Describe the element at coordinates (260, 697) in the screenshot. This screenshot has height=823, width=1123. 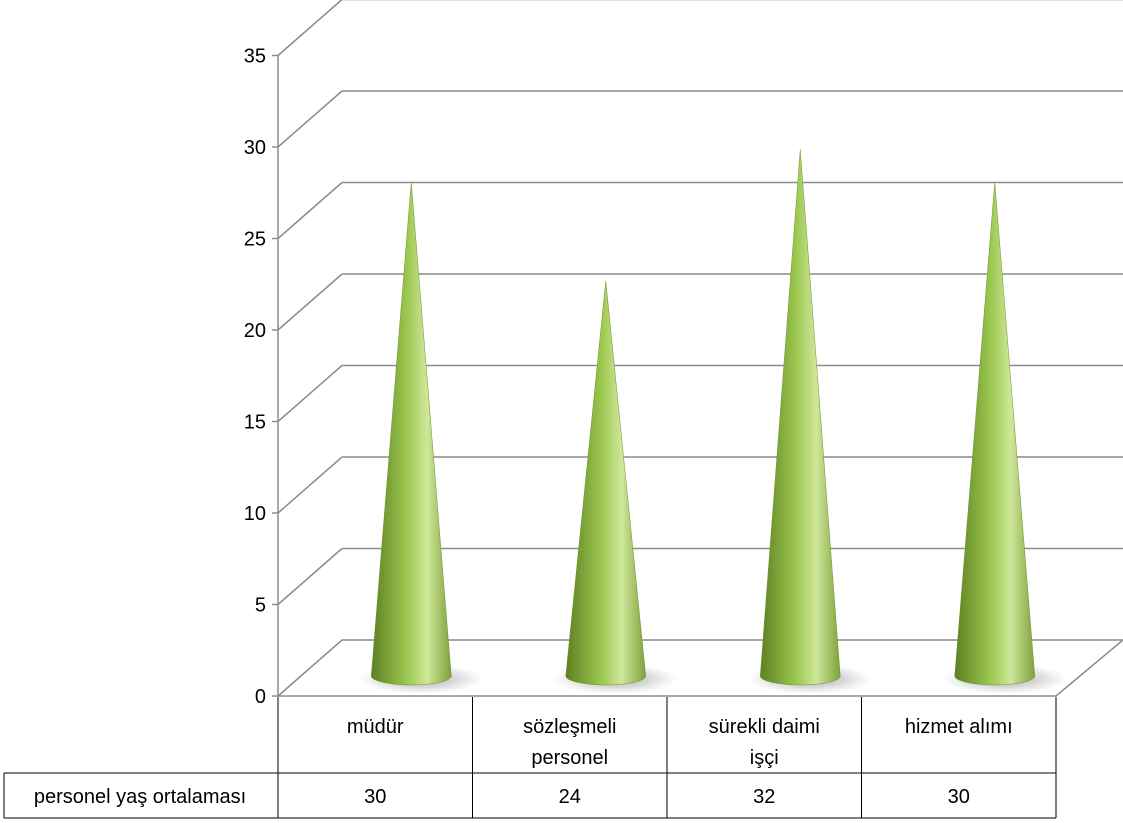
I see `y-tick-label: 0` at that location.